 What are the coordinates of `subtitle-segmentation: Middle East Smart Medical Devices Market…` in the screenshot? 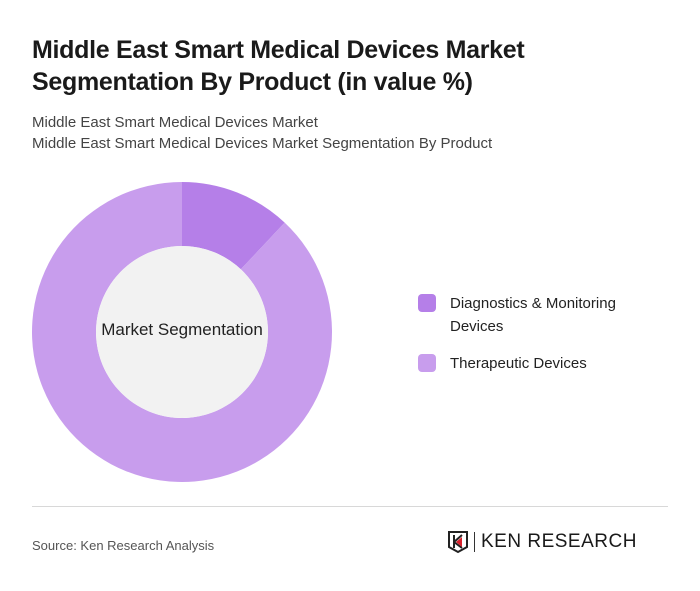 It's located at (262, 143).